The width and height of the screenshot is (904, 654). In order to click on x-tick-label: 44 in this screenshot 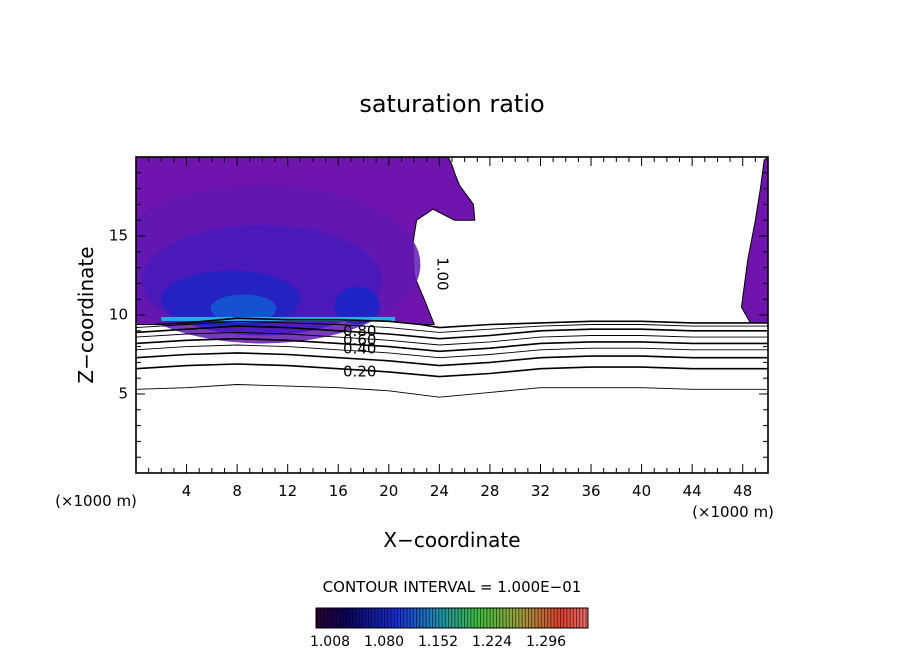, I will do `click(692, 491)`.